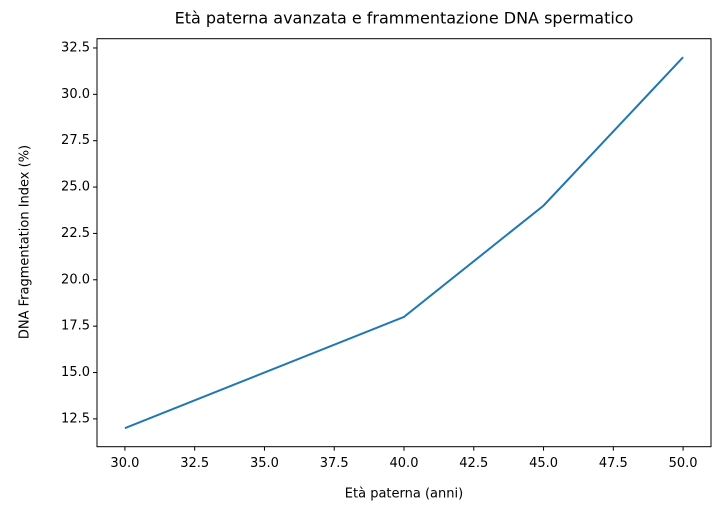 The width and height of the screenshot is (719, 505). I want to click on x-tick-label: 40.0, so click(404, 463).